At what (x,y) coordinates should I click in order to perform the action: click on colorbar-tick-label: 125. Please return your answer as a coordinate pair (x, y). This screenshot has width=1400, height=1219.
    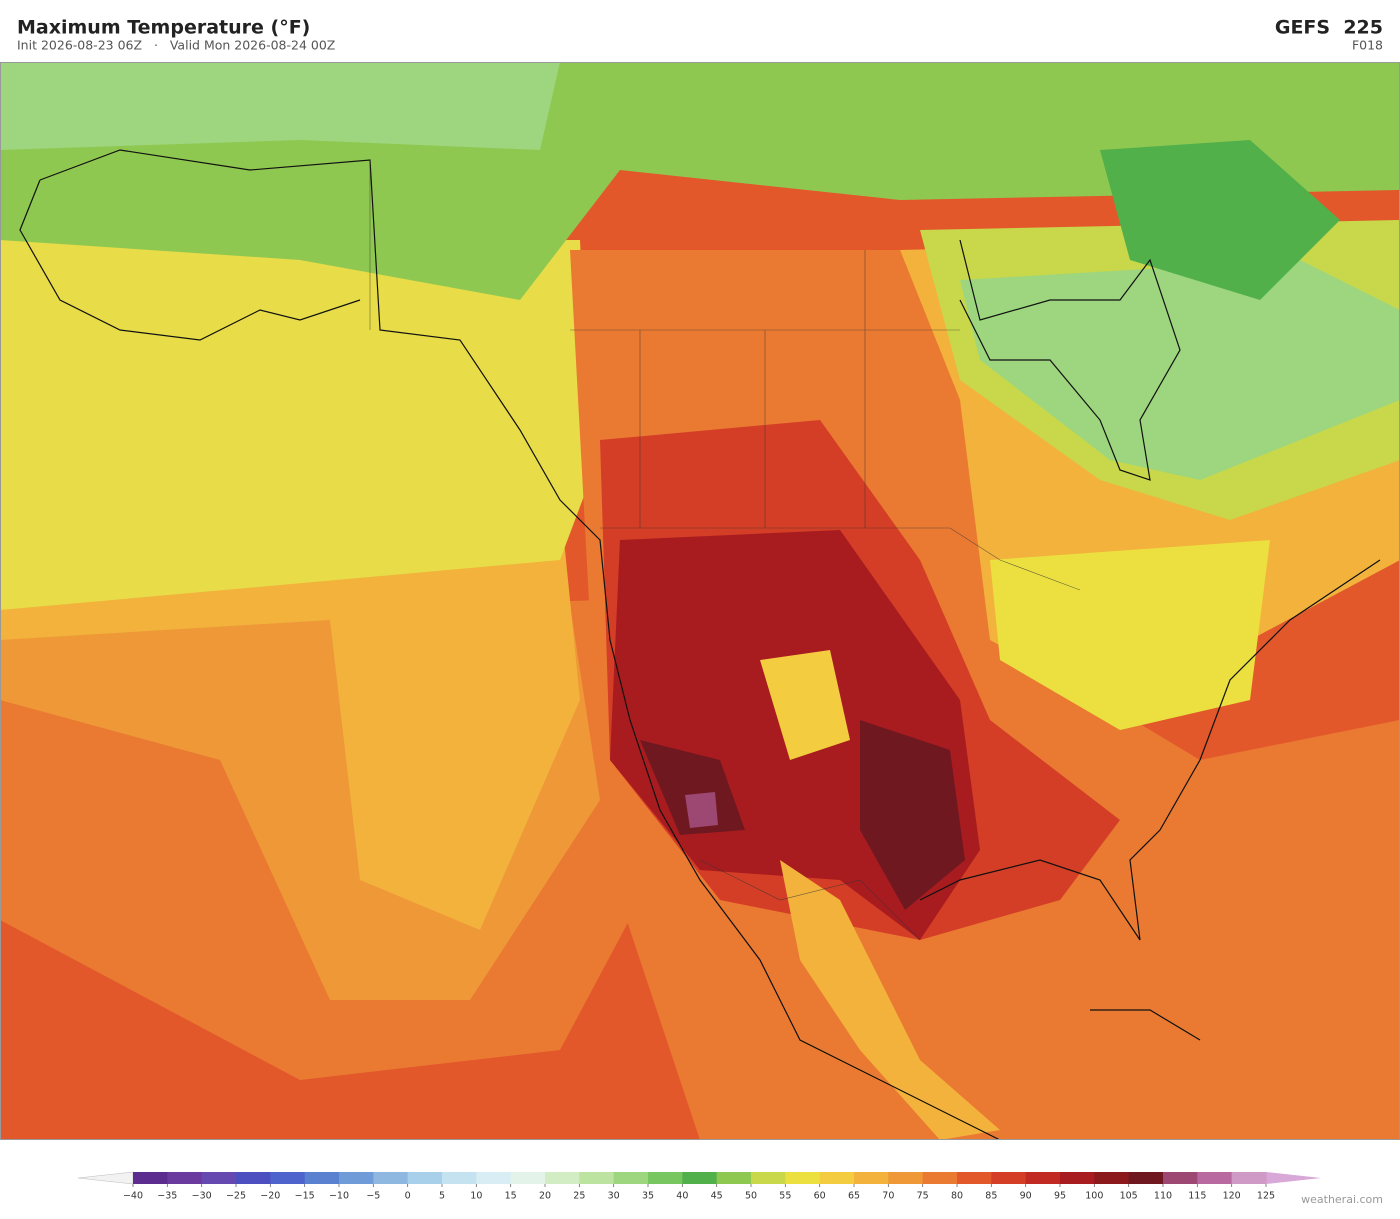
    Looking at the image, I should click on (1266, 1196).